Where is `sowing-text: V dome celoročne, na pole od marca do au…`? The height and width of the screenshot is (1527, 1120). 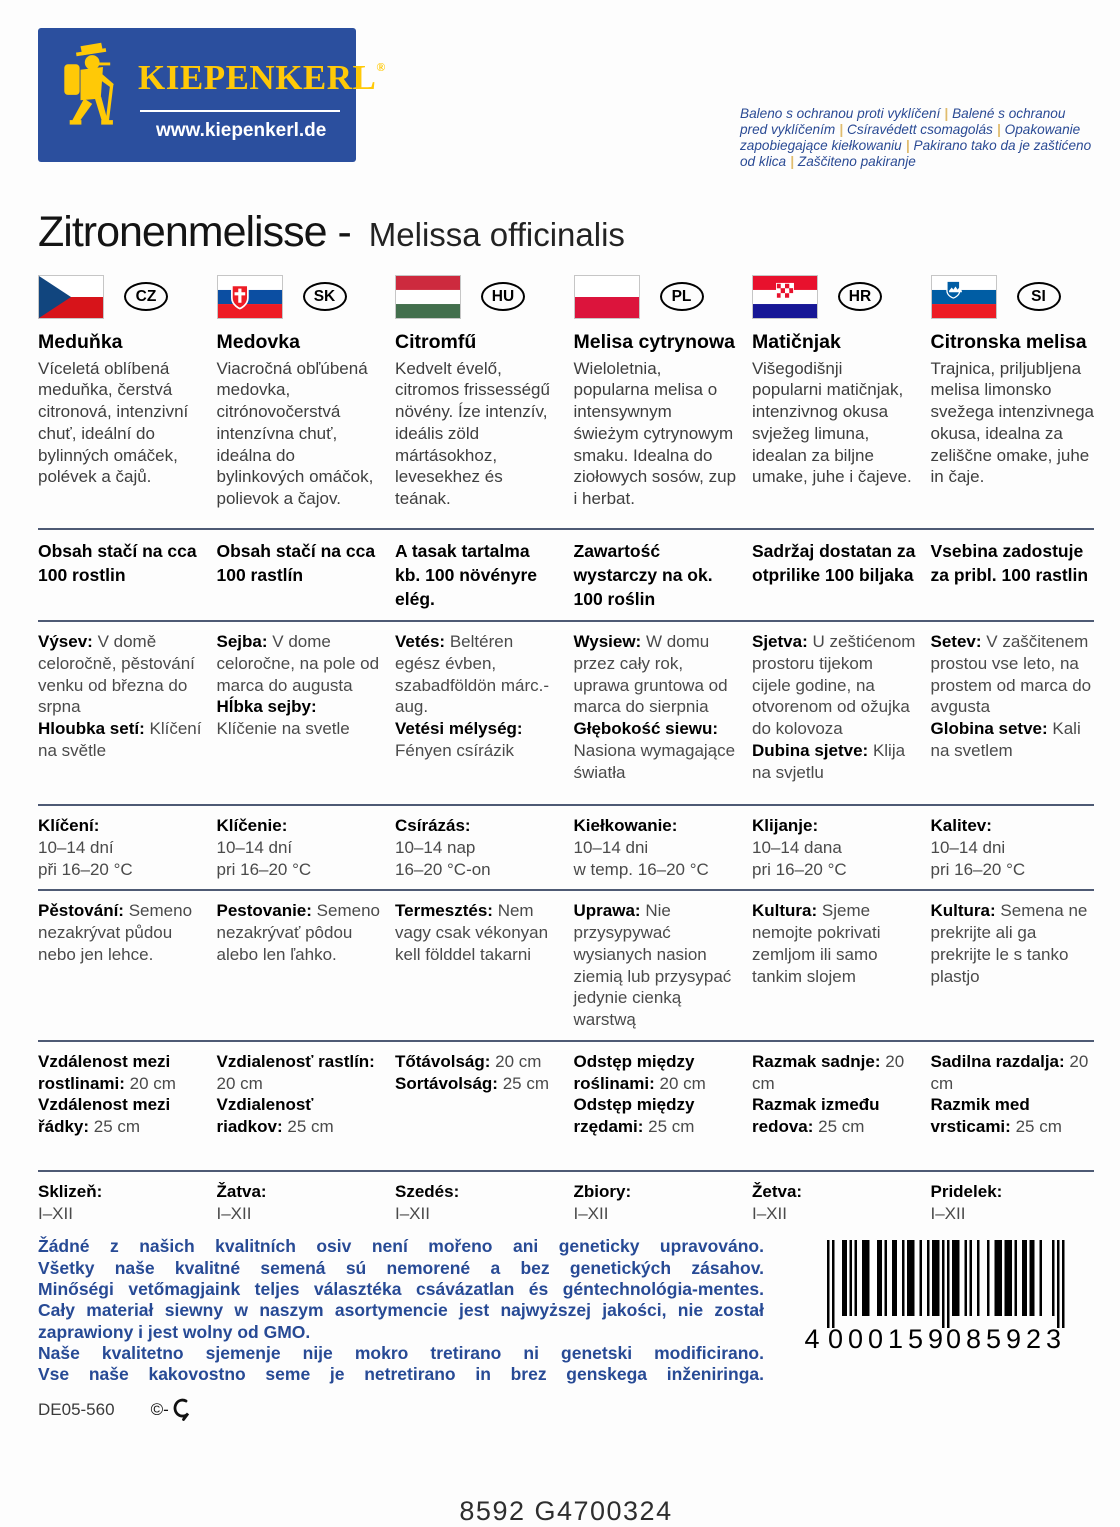
sowing-text: V dome celoročne, na pole od marca do au… is located at coordinates (298, 663).